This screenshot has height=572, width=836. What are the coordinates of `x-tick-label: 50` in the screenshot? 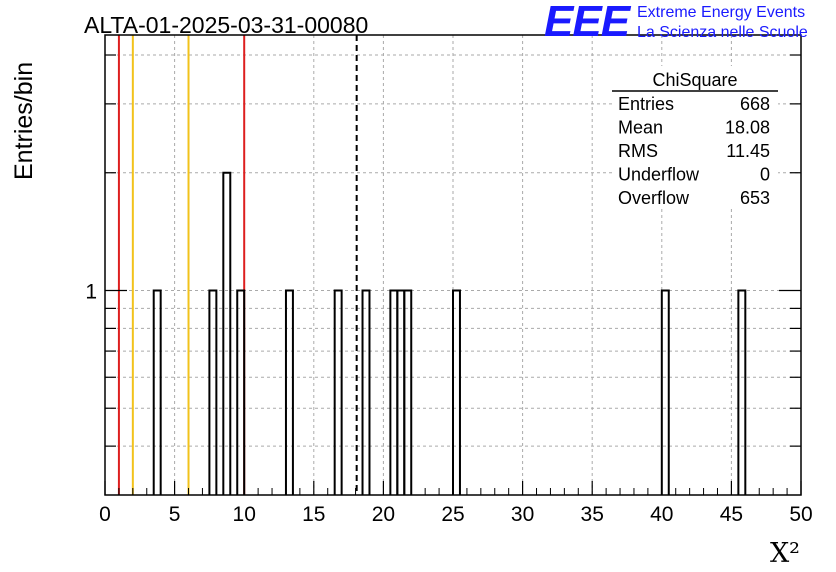 It's located at (800, 514).